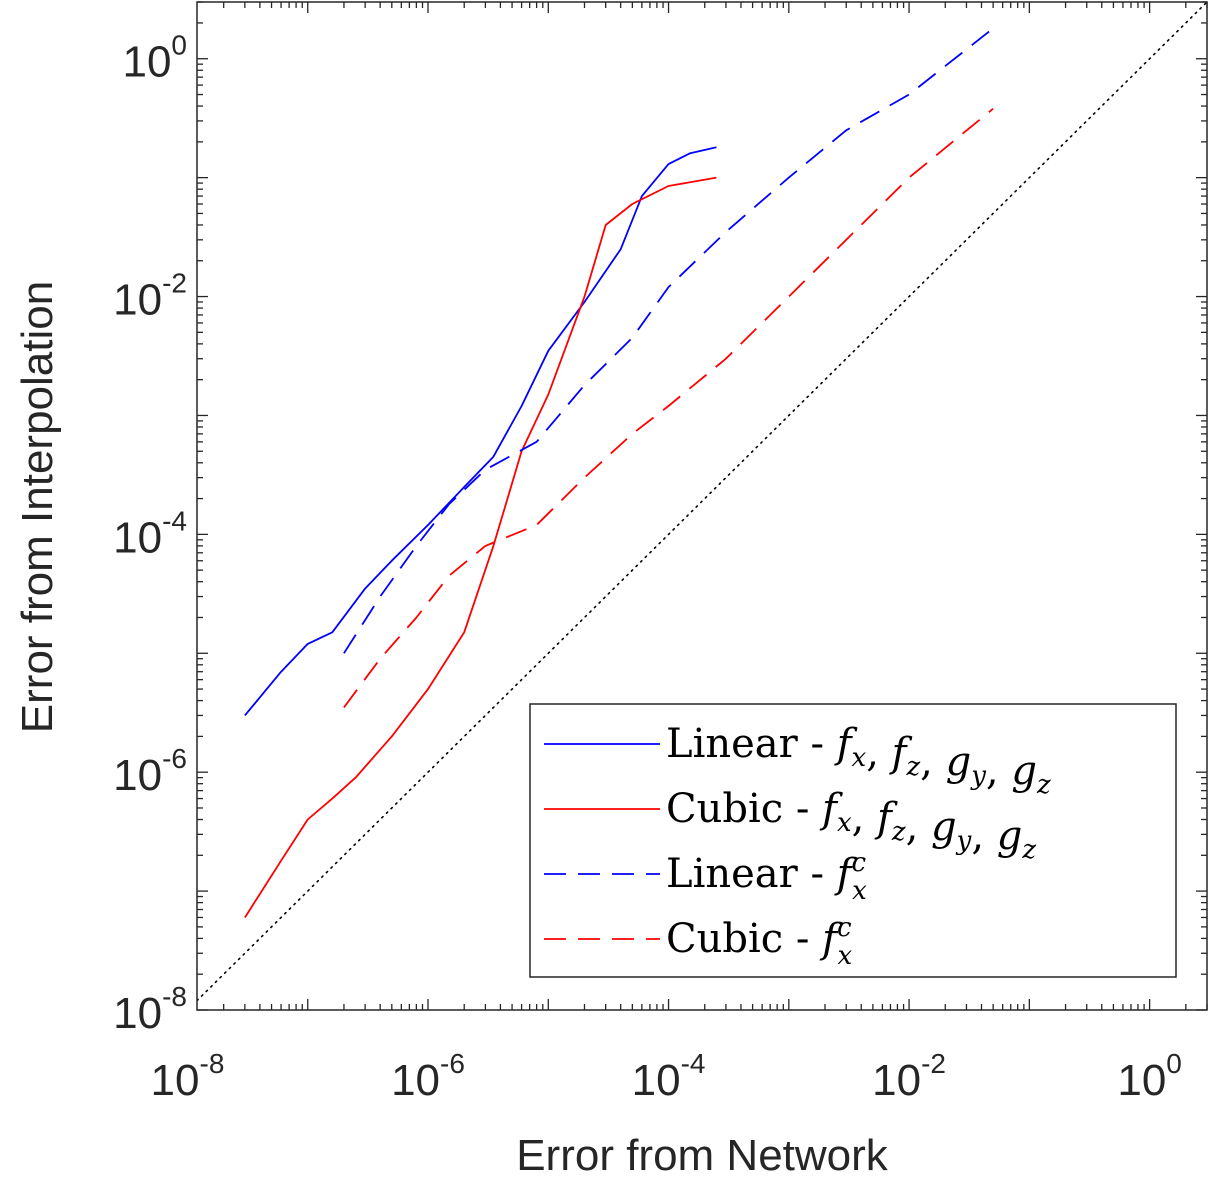  What do you see at coordinates (766, 877) in the screenshot?
I see `legend-label-3: Linear - fc x` at bounding box center [766, 877].